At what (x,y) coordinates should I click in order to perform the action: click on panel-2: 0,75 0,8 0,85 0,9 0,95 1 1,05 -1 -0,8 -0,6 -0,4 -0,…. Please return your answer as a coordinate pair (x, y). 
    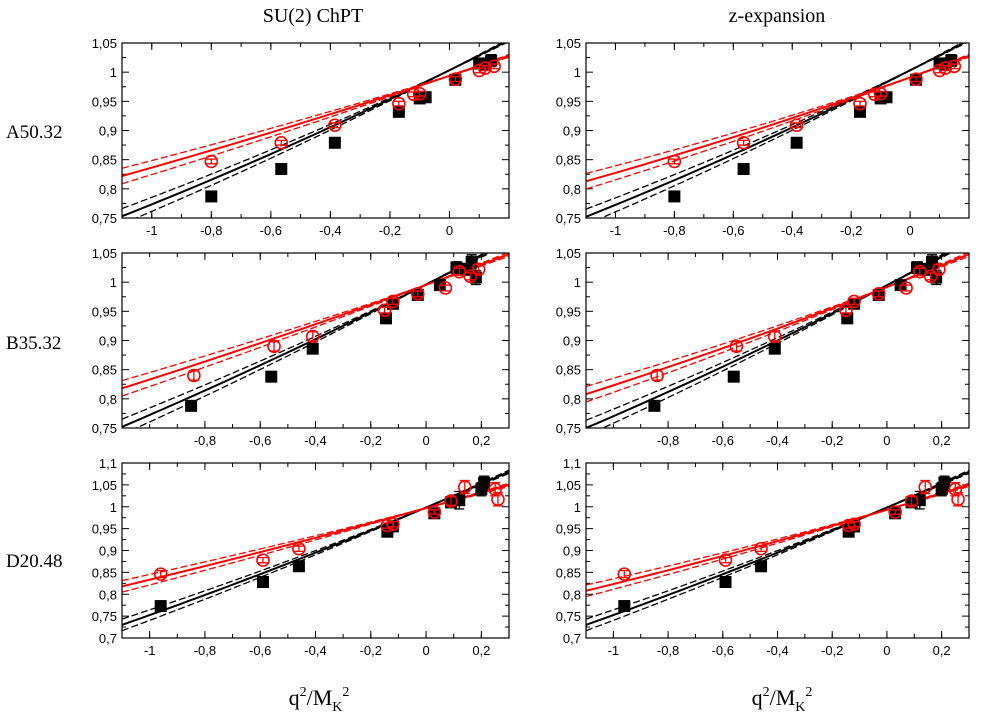
    Looking at the image, I should click on (763, 137).